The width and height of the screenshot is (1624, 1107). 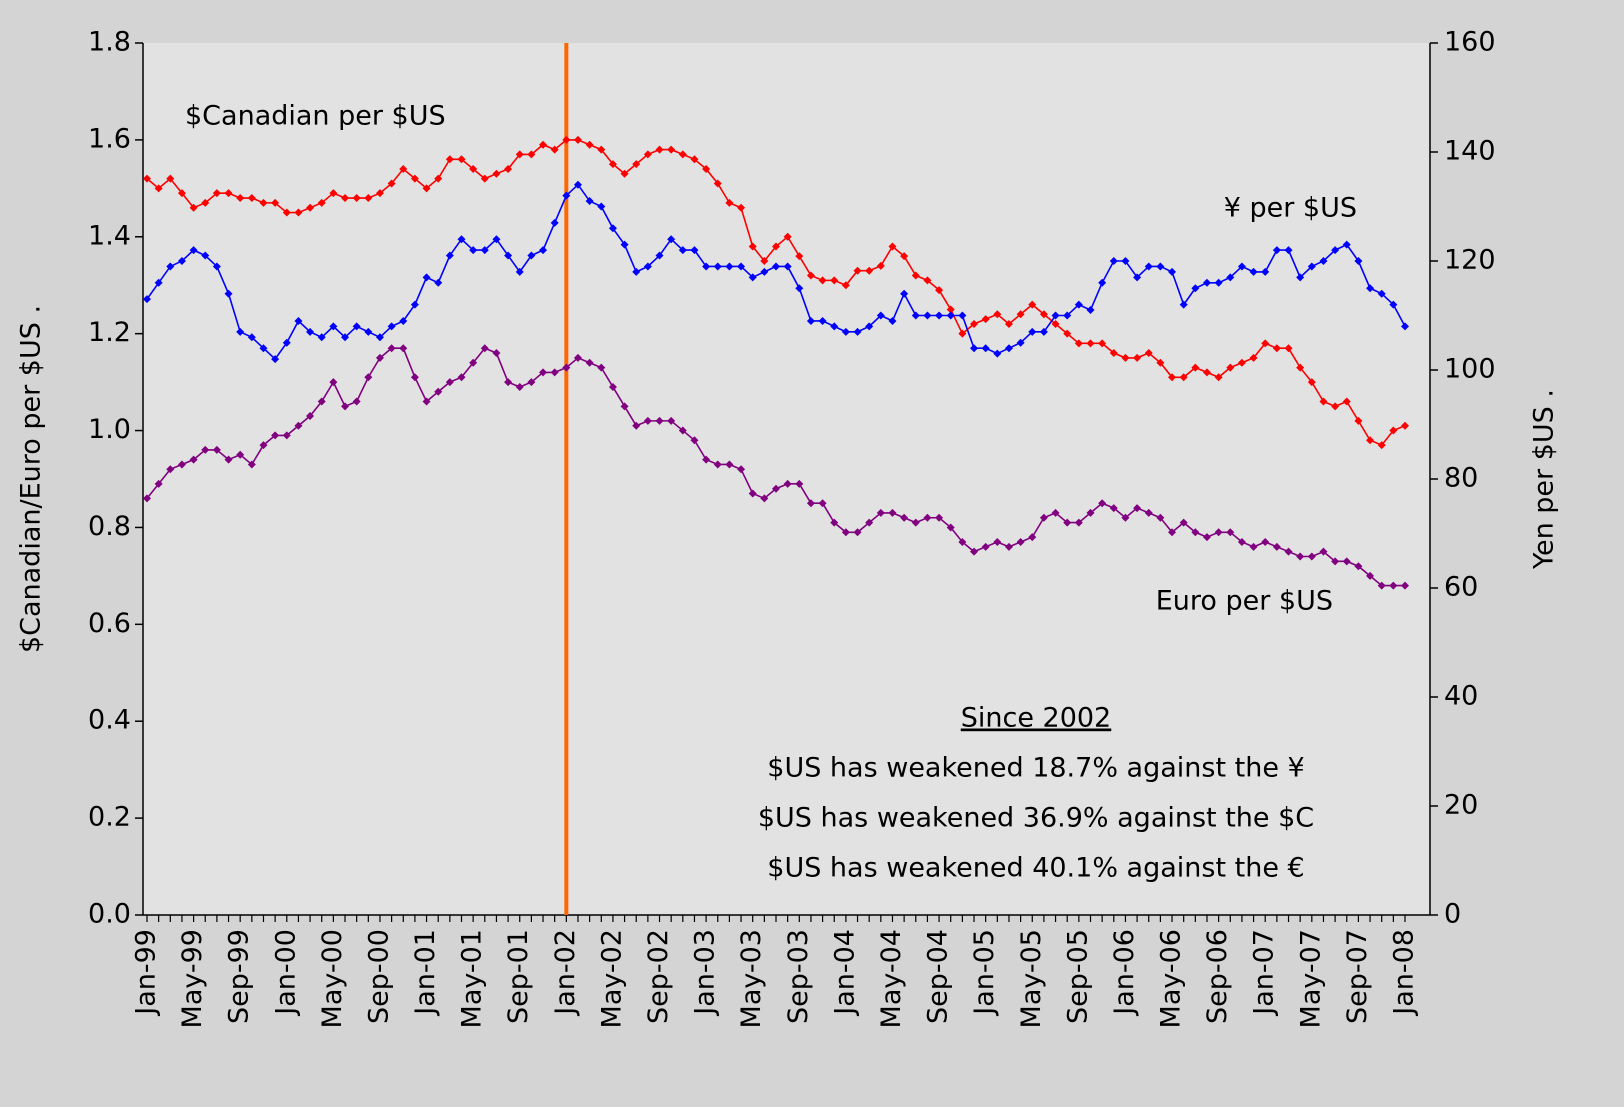 I want to click on y-tick-label: 0.8, so click(x=109, y=526).